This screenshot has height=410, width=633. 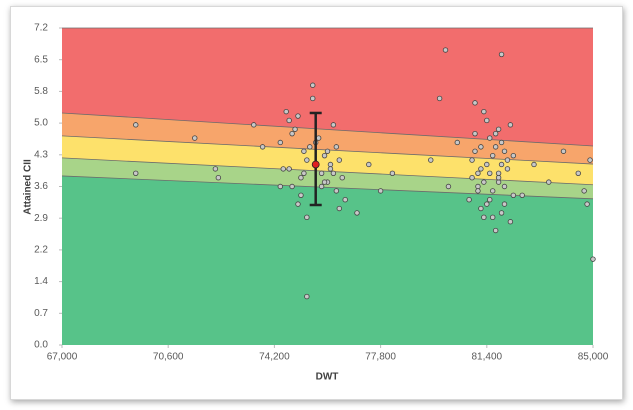 I want to click on y-tick-label: 1.4, so click(x=41, y=281).